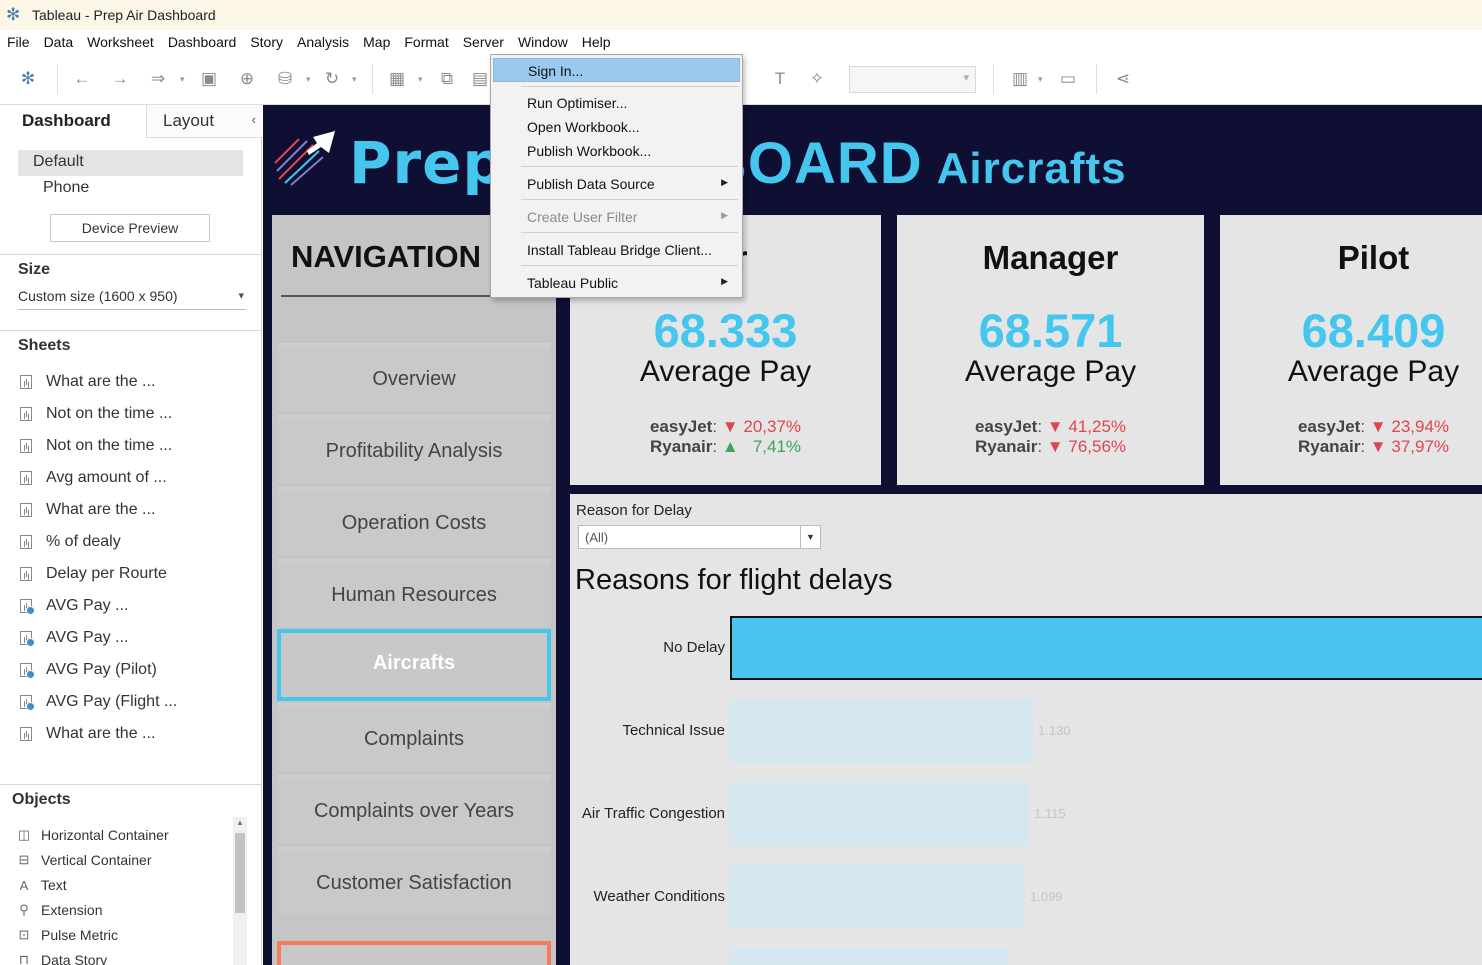  I want to click on refresh-icon: ↻, so click(332, 78).